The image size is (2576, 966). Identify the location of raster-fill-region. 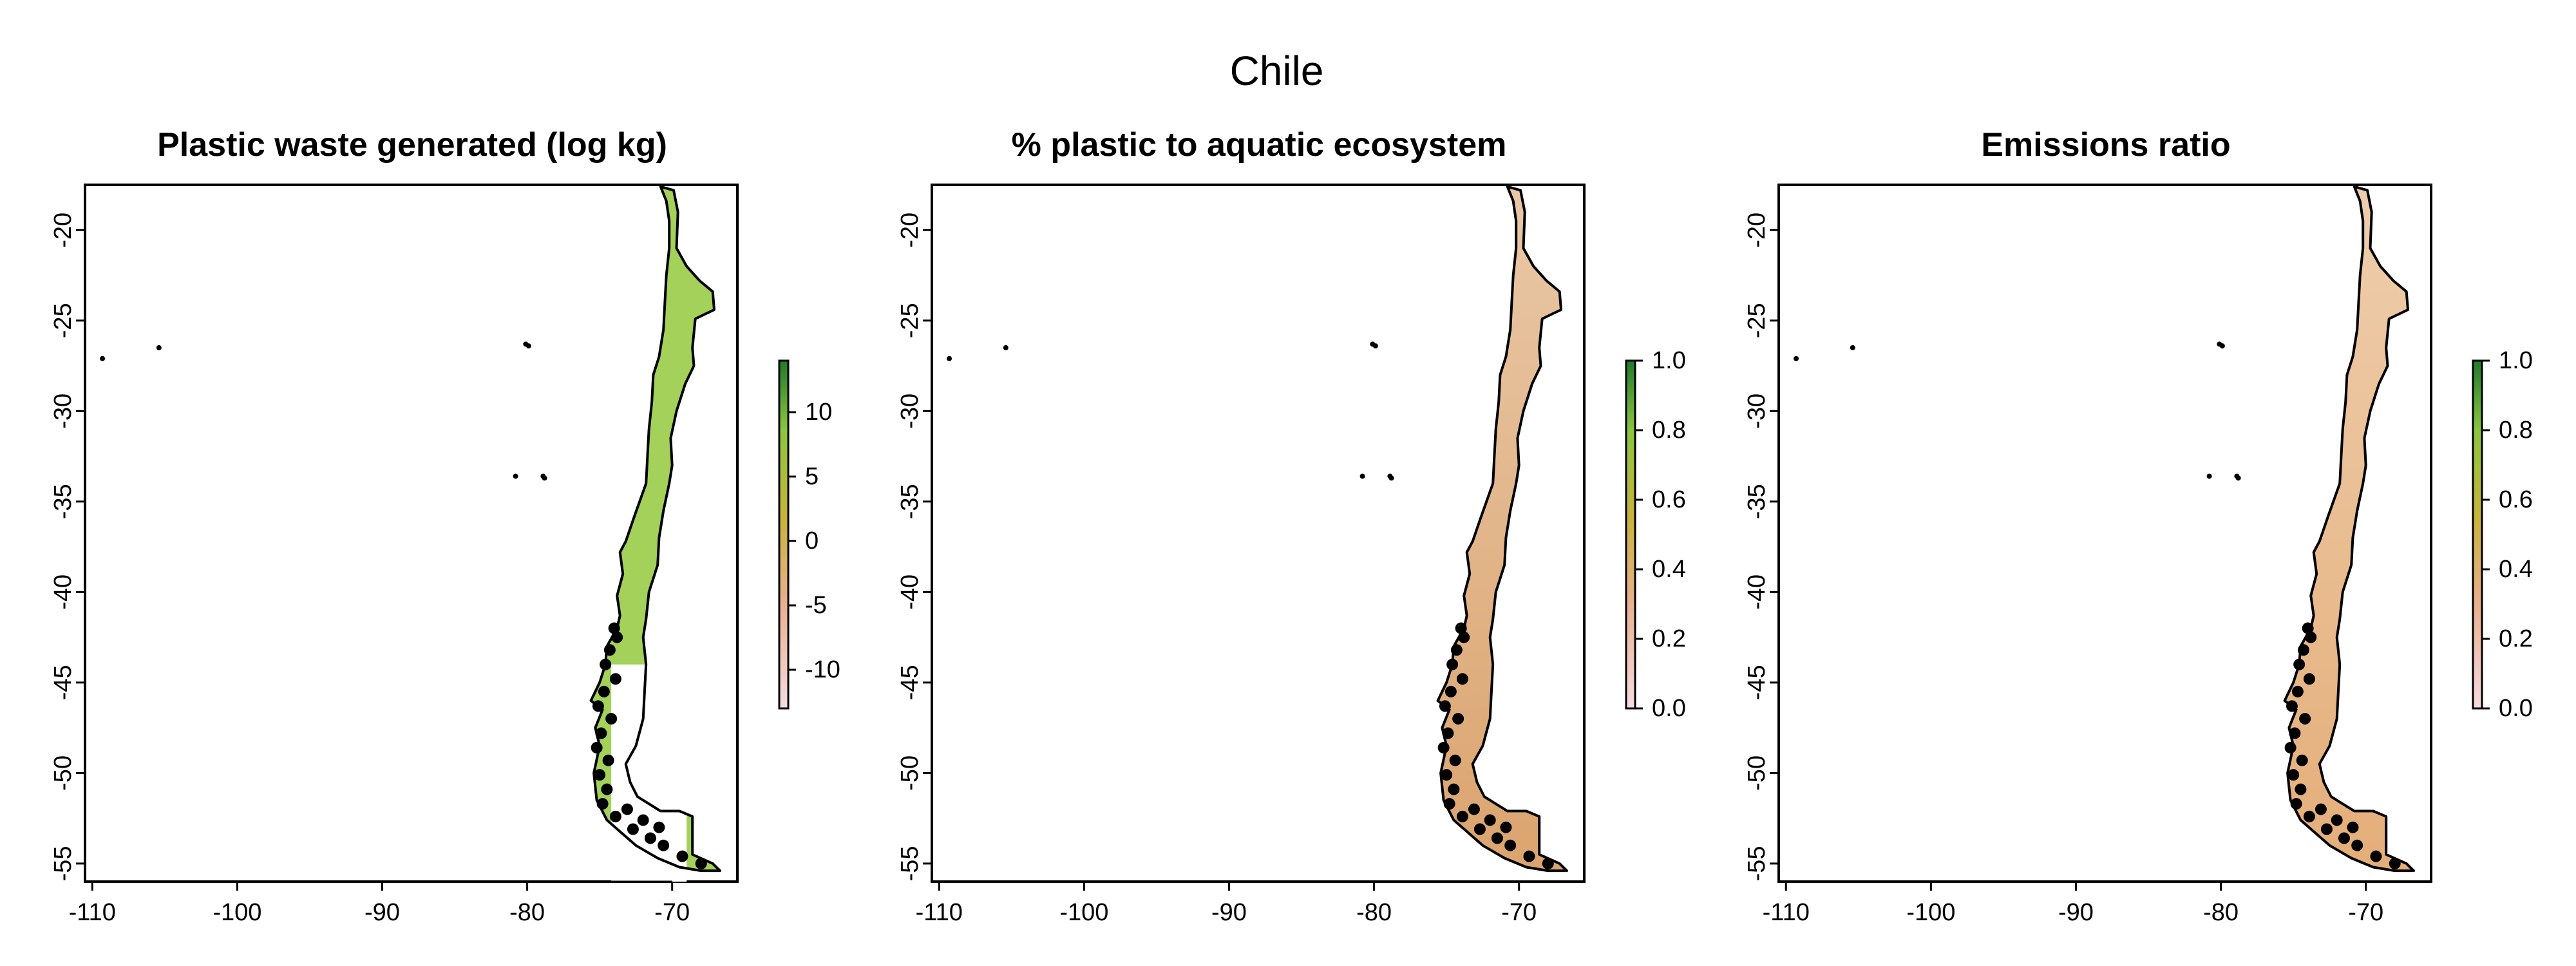
(1502, 528).